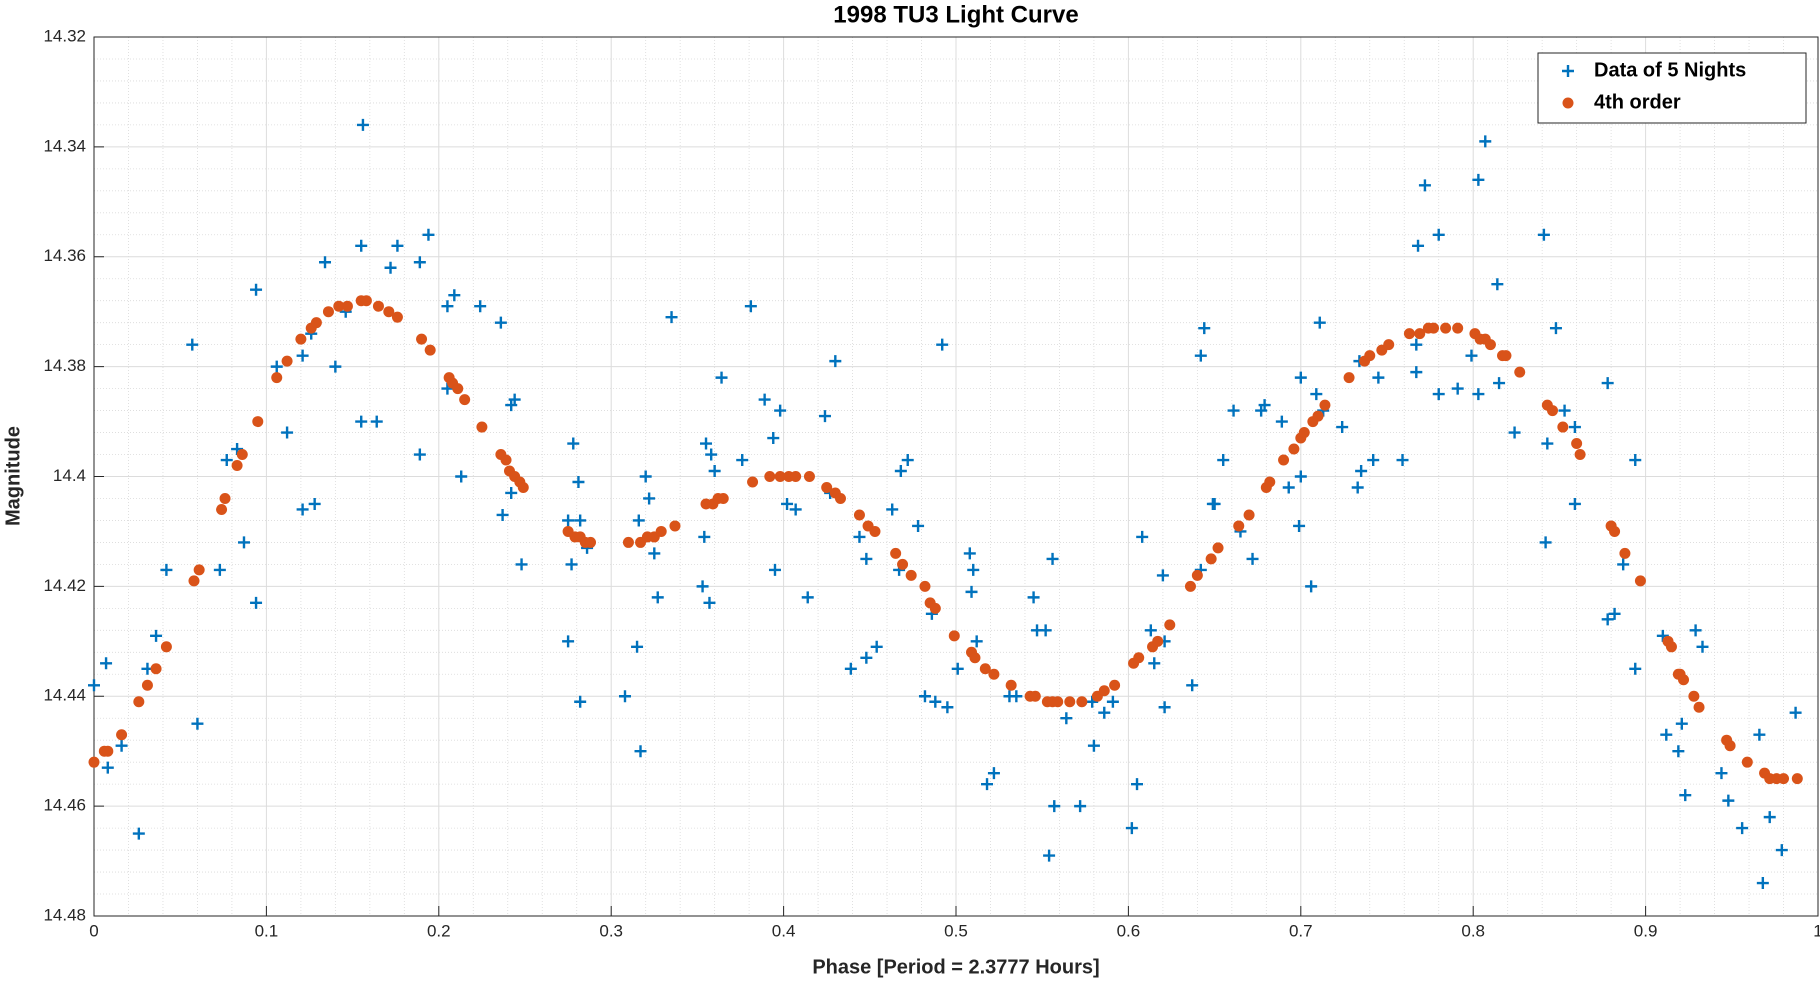 This screenshot has width=1820, height=985. Describe the element at coordinates (13, 476) in the screenshot. I see `y-axis-label: Magnitude` at that location.